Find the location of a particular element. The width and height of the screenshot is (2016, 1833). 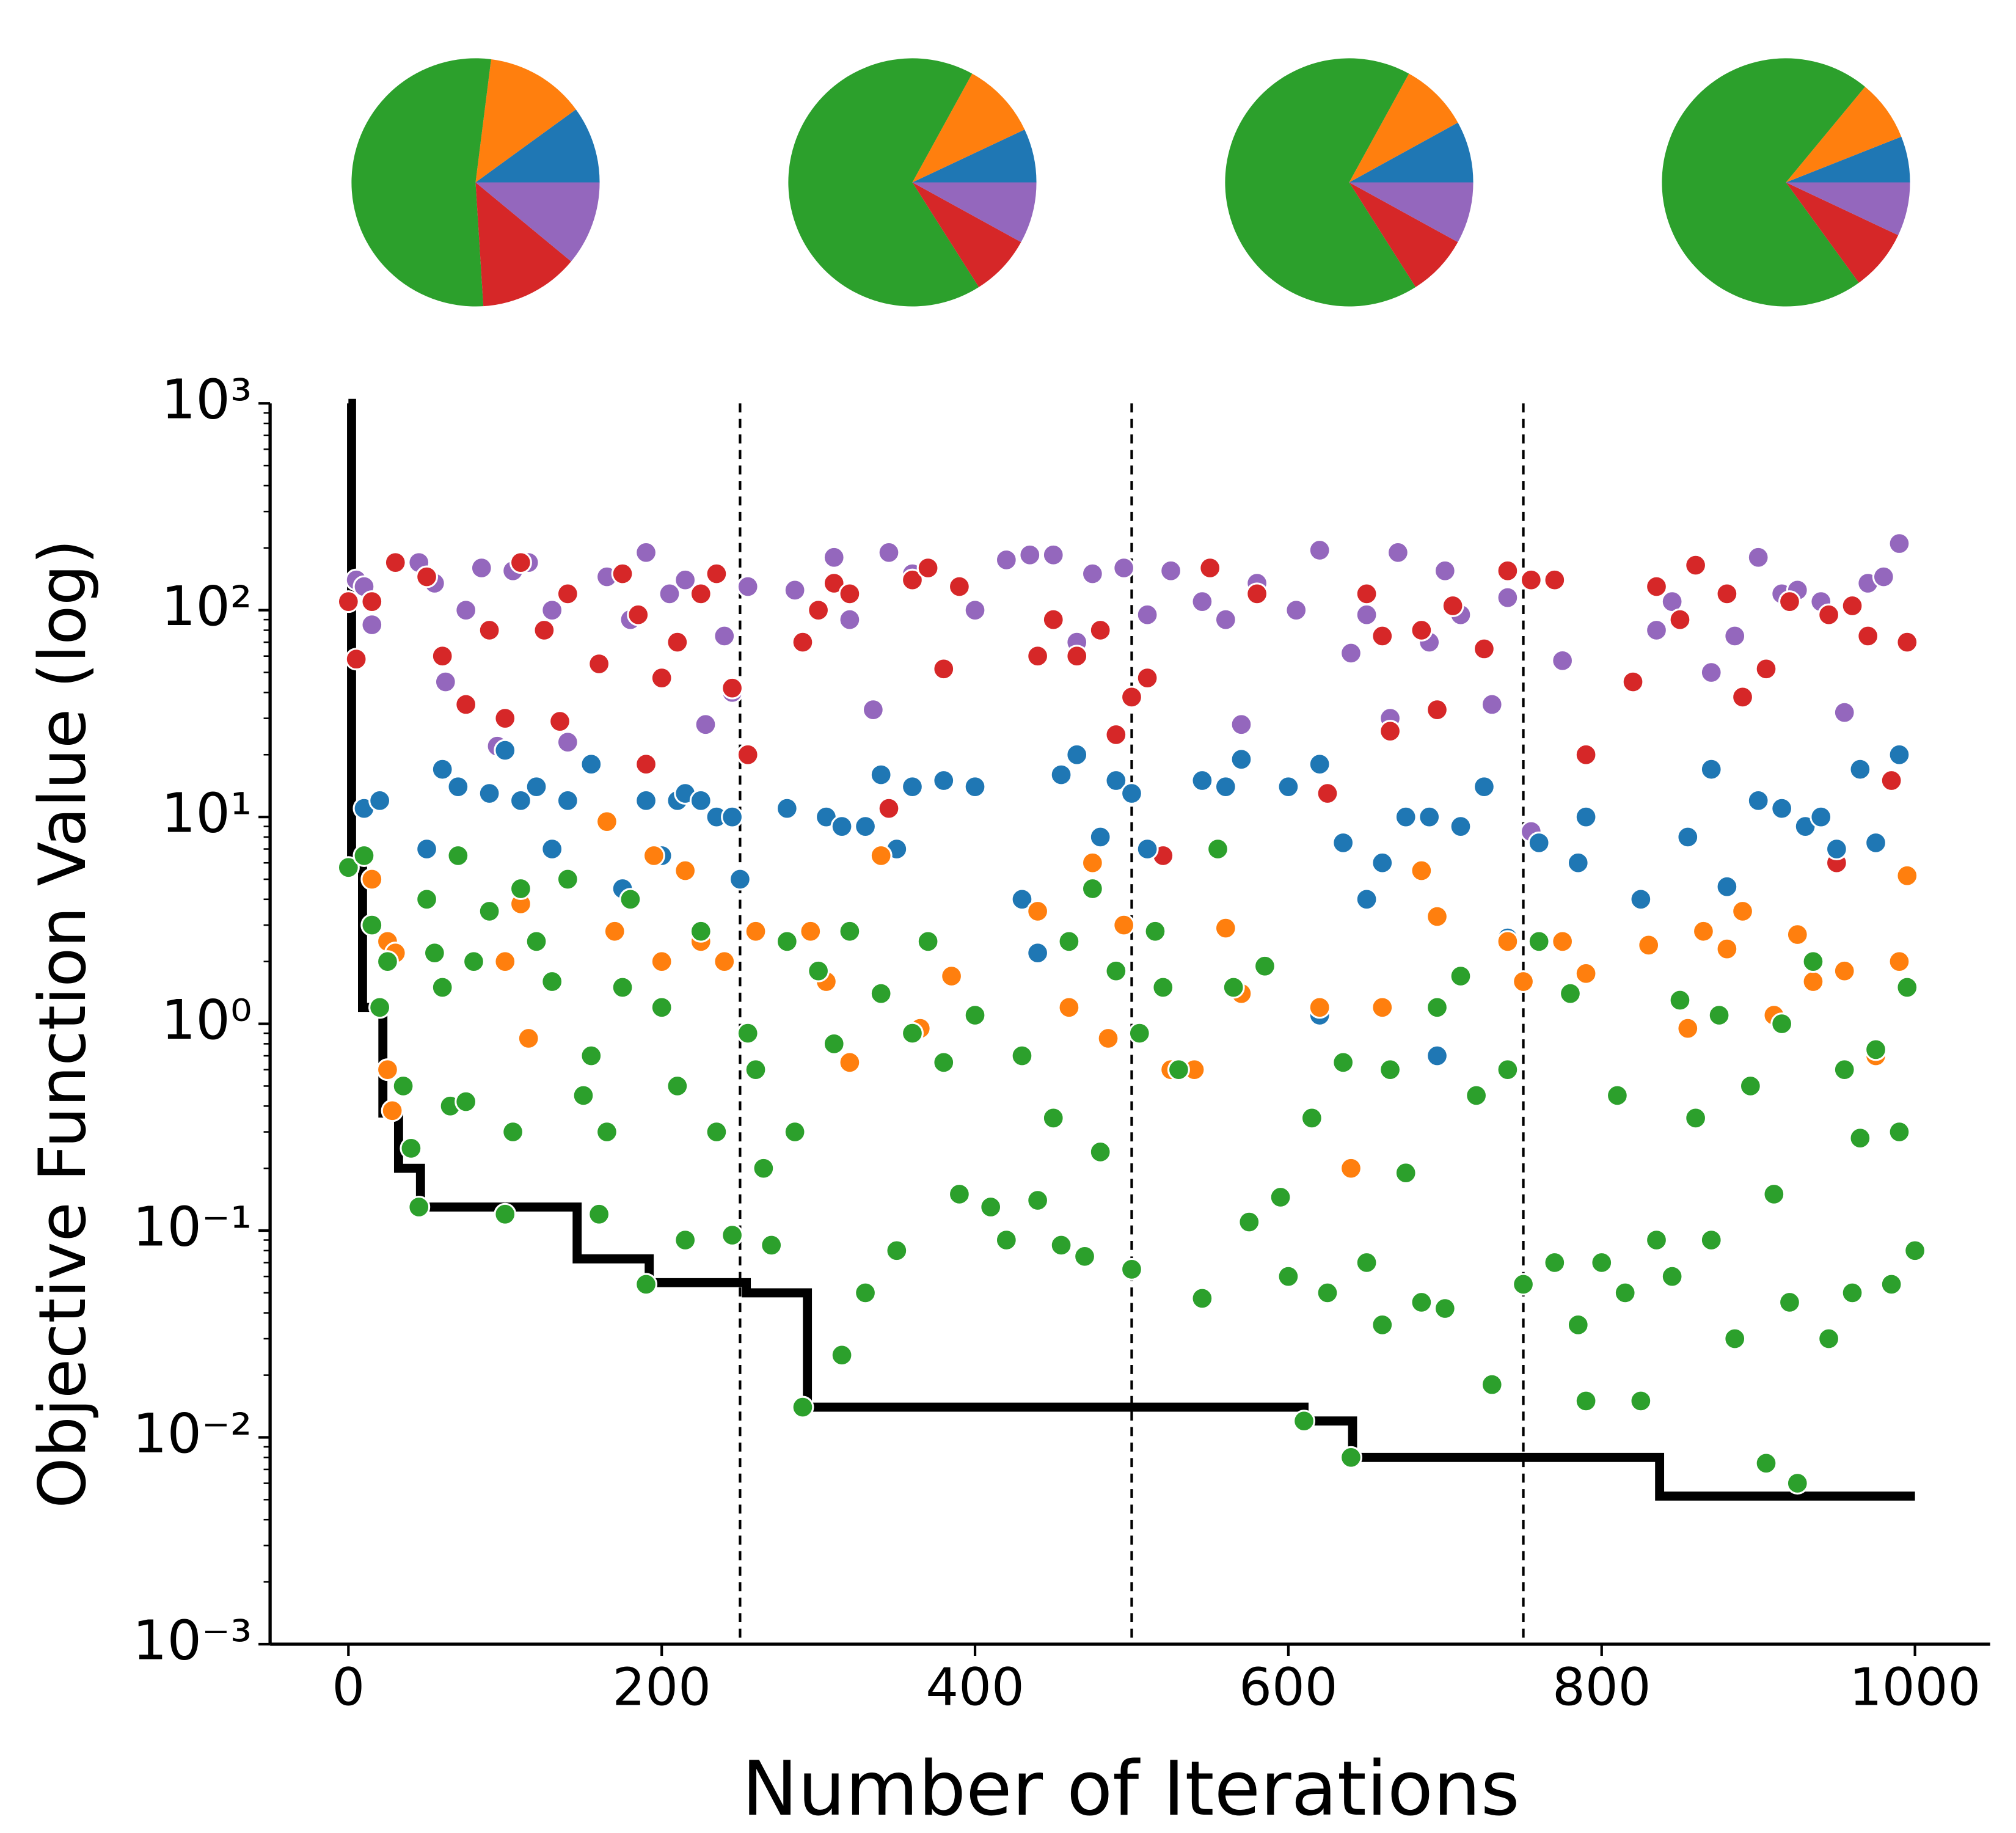

y-tick-label: 10² is located at coordinates (206, 606).